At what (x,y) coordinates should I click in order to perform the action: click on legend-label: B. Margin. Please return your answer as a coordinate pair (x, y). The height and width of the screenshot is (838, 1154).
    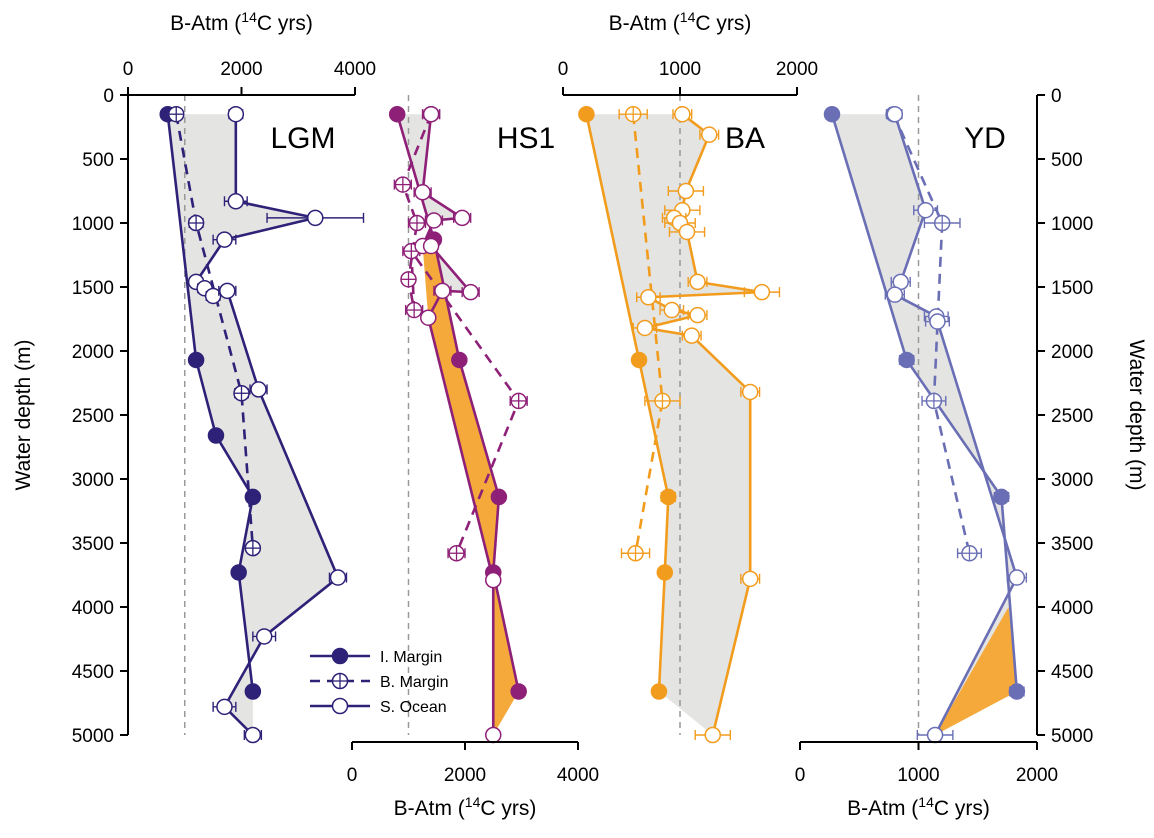
    Looking at the image, I should click on (414, 682).